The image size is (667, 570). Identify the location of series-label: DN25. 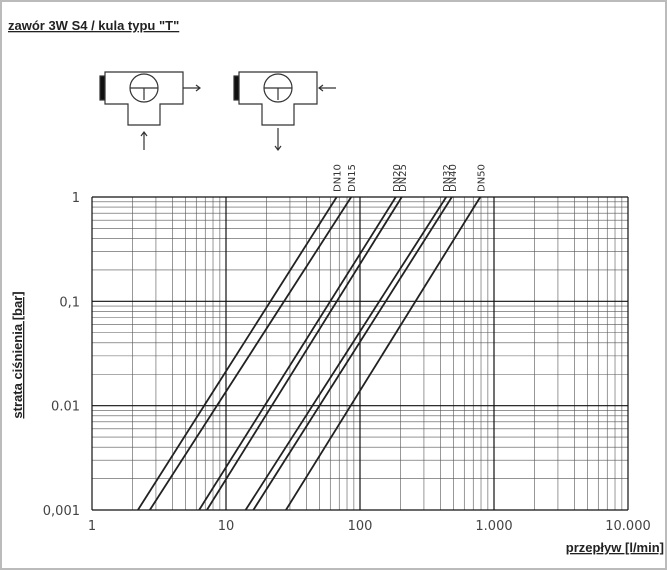
(403, 178).